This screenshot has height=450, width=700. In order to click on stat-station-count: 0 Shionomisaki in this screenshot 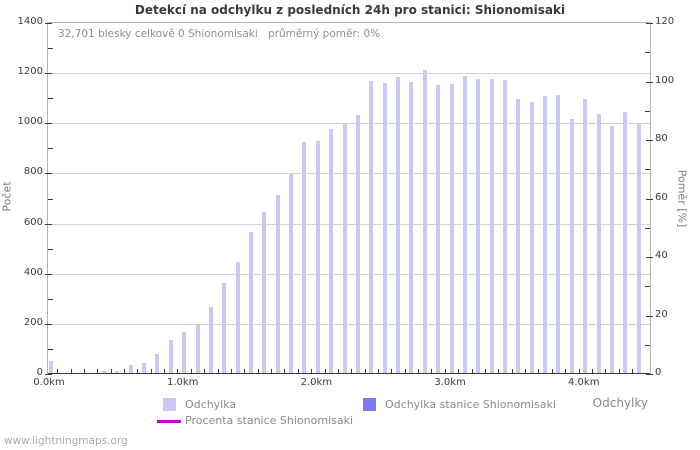, I will do `click(218, 34)`.